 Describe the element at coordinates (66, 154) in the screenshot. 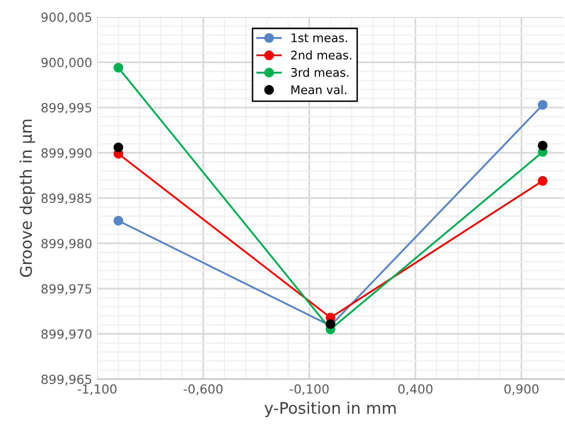

I see `y-tick-label: 899,990` at that location.